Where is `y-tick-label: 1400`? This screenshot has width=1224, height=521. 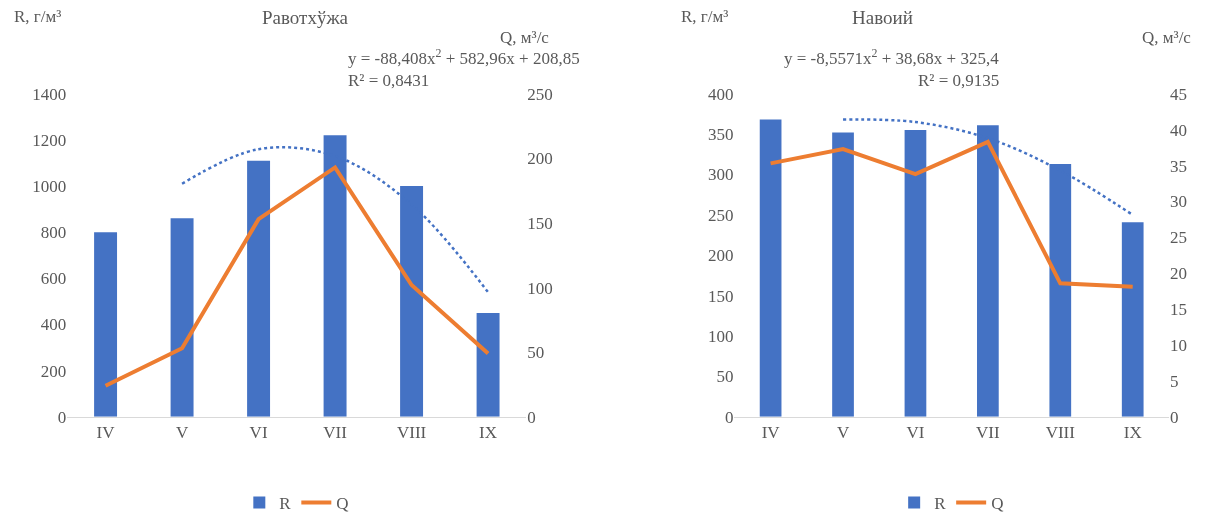
y-tick-label: 1400 is located at coordinates (49, 94).